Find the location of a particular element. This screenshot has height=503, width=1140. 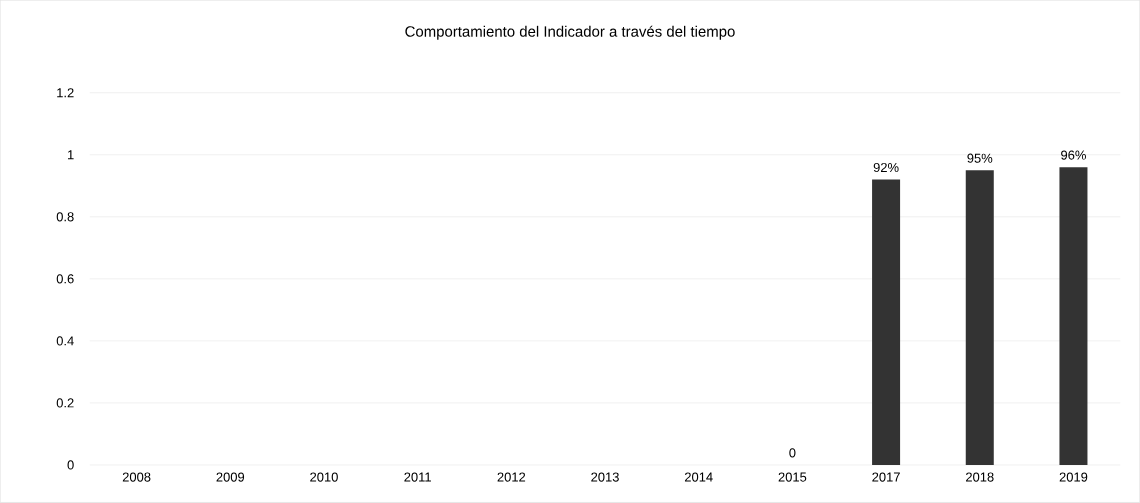

y-tick-label: 0.4 is located at coordinates (65, 341).